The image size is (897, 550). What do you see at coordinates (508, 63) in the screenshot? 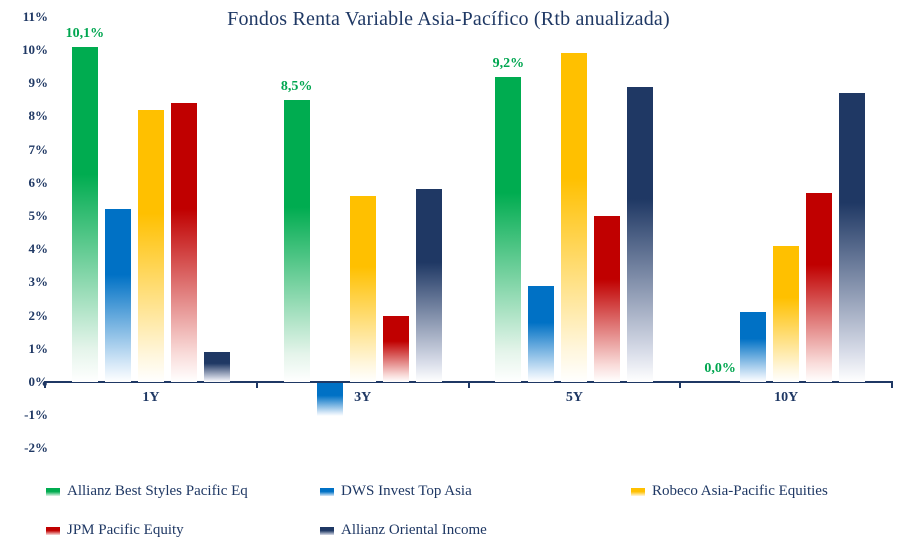
I see `bar-value-label: 9,2%` at bounding box center [508, 63].